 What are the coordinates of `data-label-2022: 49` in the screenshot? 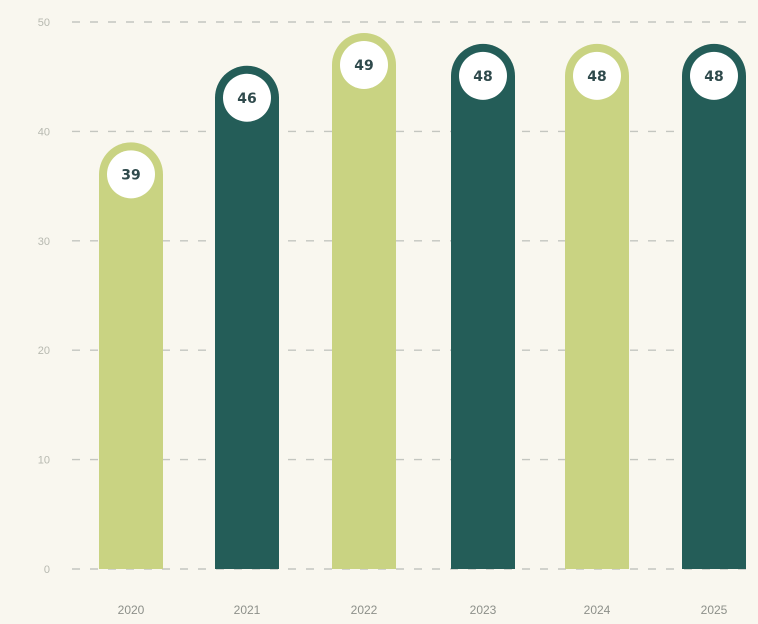 It's located at (363, 66).